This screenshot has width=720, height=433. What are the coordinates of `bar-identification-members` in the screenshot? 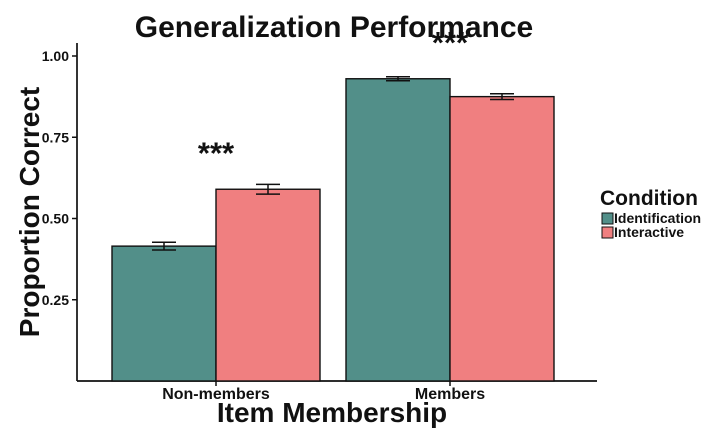 It's located at (398, 230).